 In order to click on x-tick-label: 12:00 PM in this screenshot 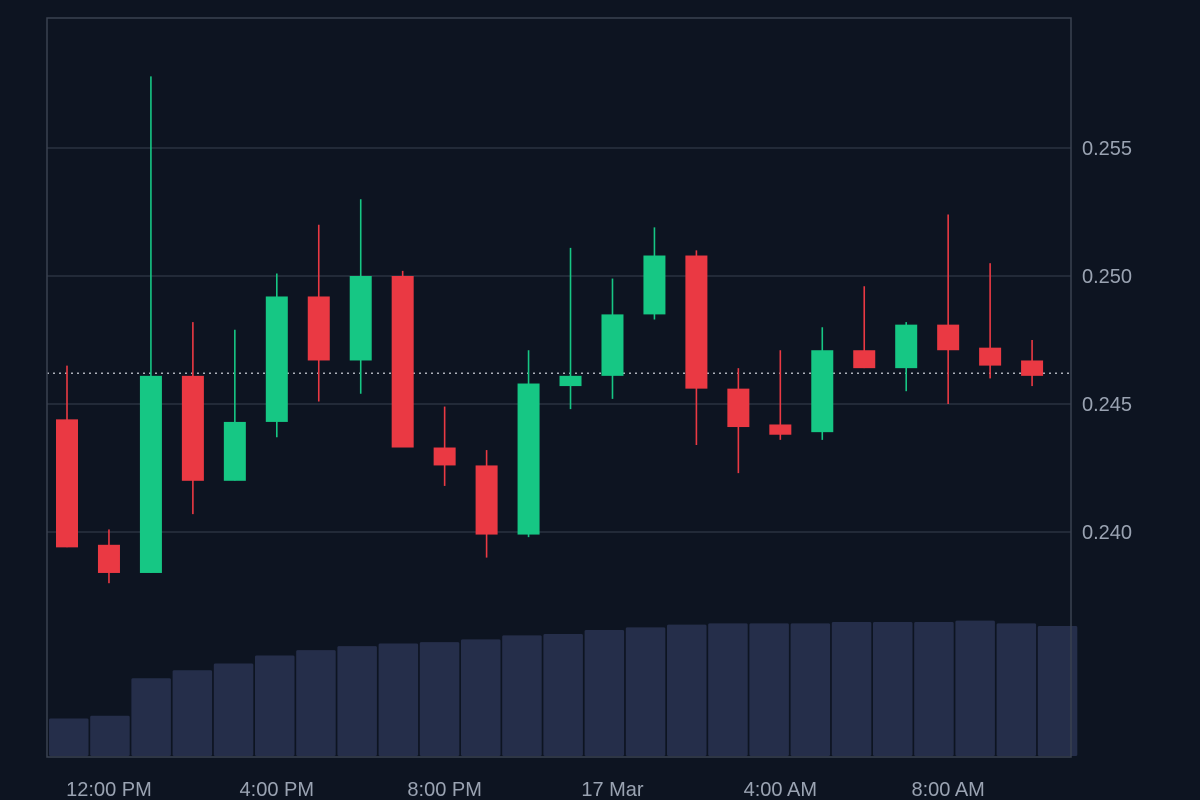, I will do `click(109, 789)`.